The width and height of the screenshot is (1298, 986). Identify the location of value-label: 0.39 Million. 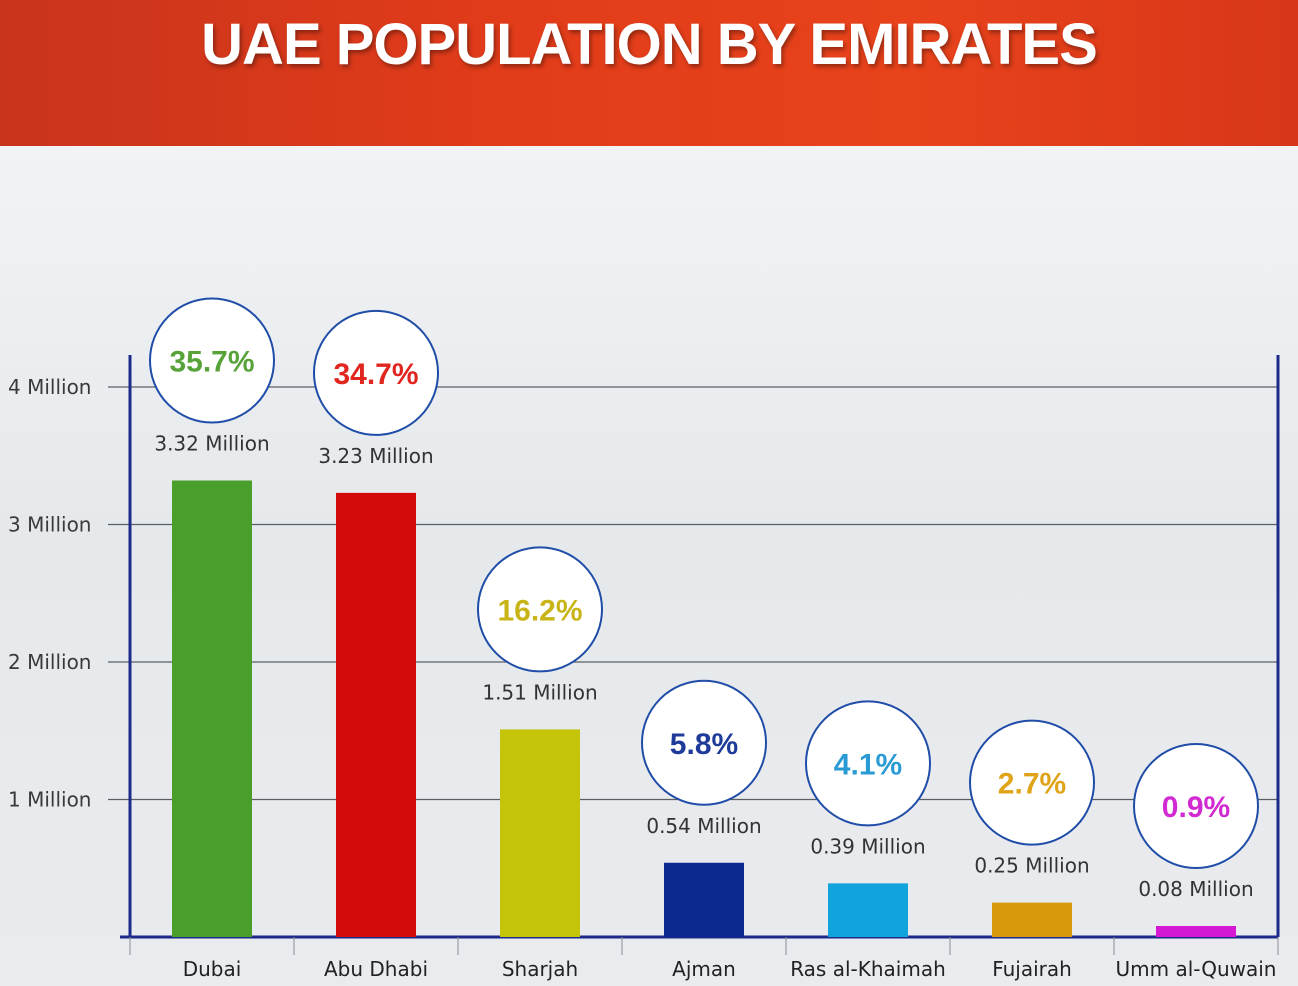
(867, 846).